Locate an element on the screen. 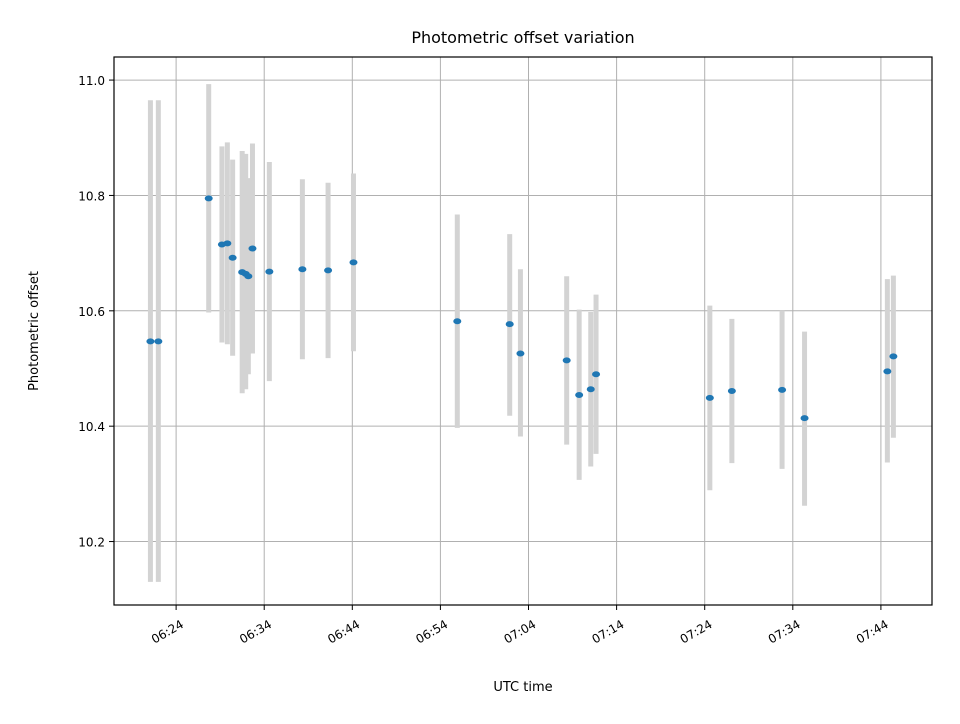 The image size is (960, 724). y-tick-label: 11.0 is located at coordinates (91, 81).